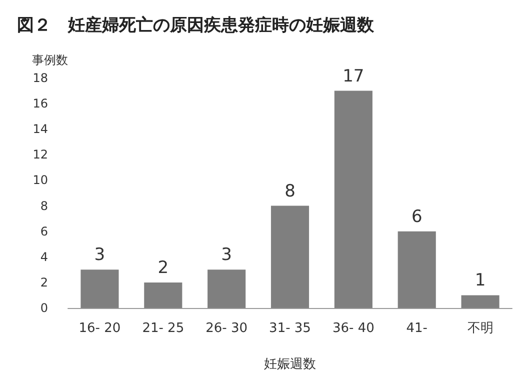  I want to click on y-tick-label: 6, so click(44, 231).